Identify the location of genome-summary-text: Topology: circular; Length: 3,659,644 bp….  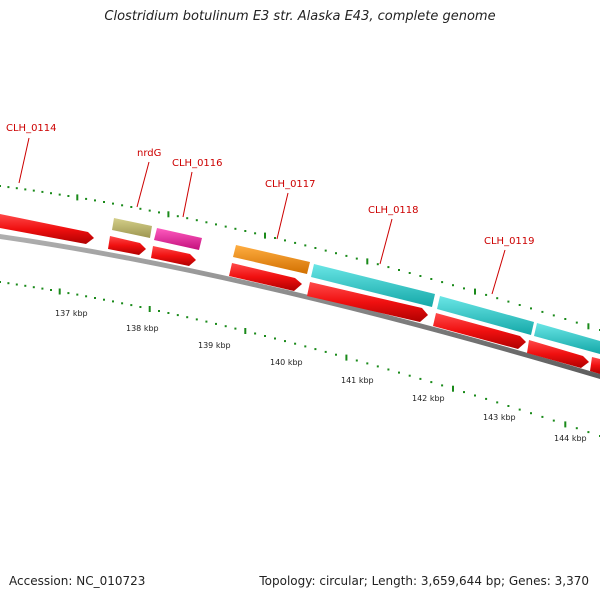
(424, 581).